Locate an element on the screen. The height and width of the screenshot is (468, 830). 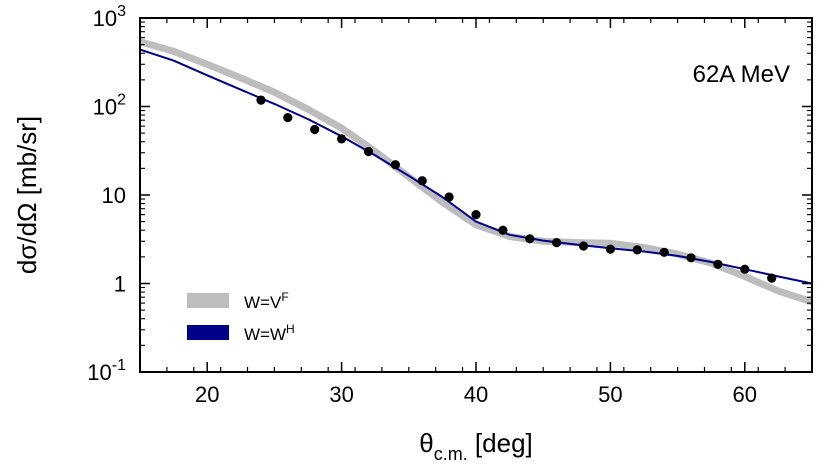
x-axis-title-sub: c.m. is located at coordinates (451, 454).